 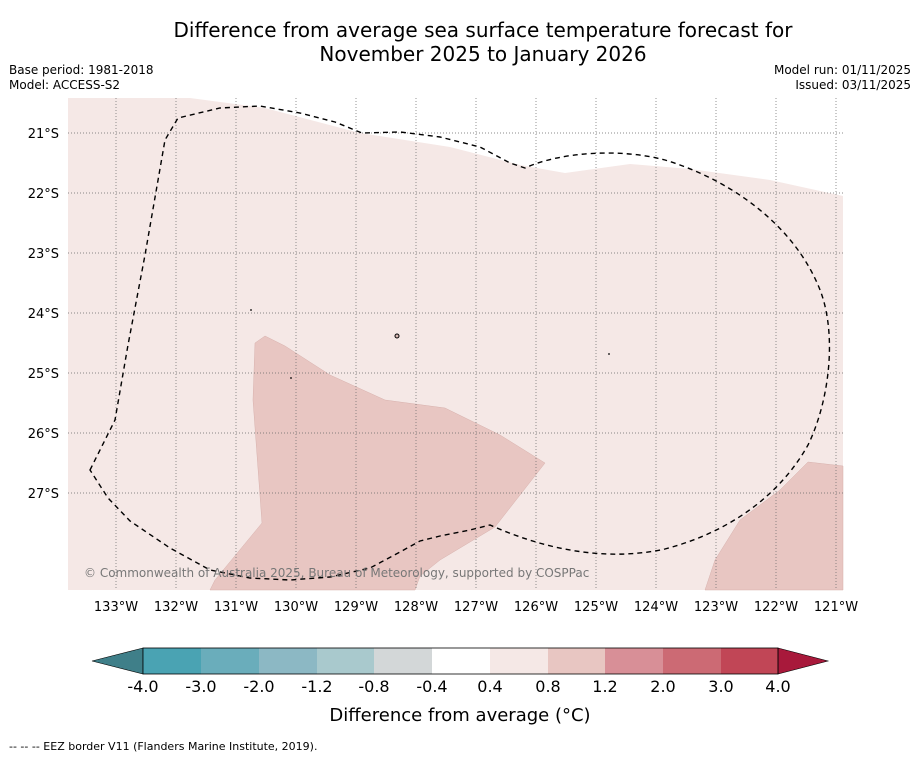 What do you see at coordinates (65, 85) in the screenshot?
I see `model-name: Model: ACCESS-S2` at bounding box center [65, 85].